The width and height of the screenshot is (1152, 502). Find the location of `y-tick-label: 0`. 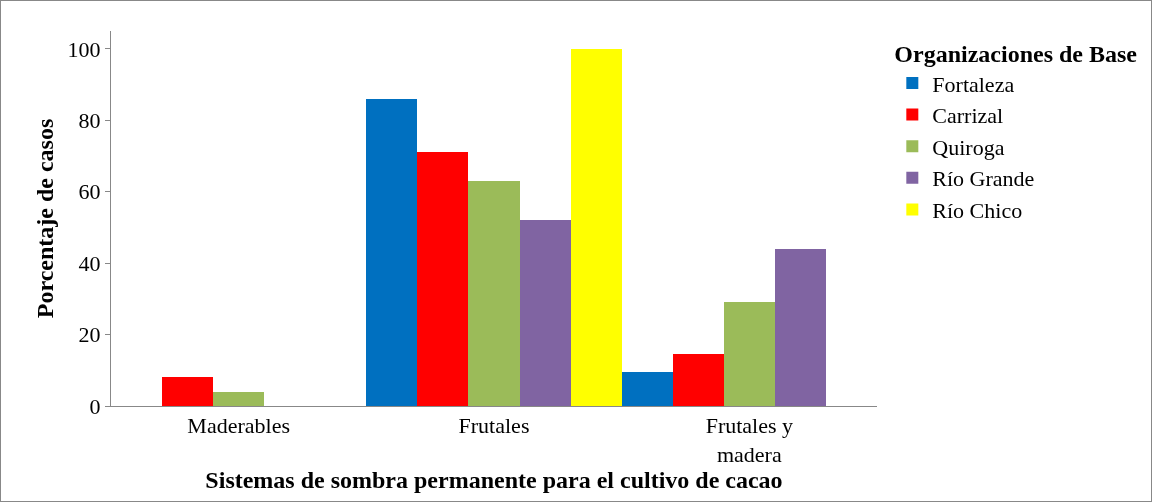

y-tick-label: 0 is located at coordinates (95, 406).